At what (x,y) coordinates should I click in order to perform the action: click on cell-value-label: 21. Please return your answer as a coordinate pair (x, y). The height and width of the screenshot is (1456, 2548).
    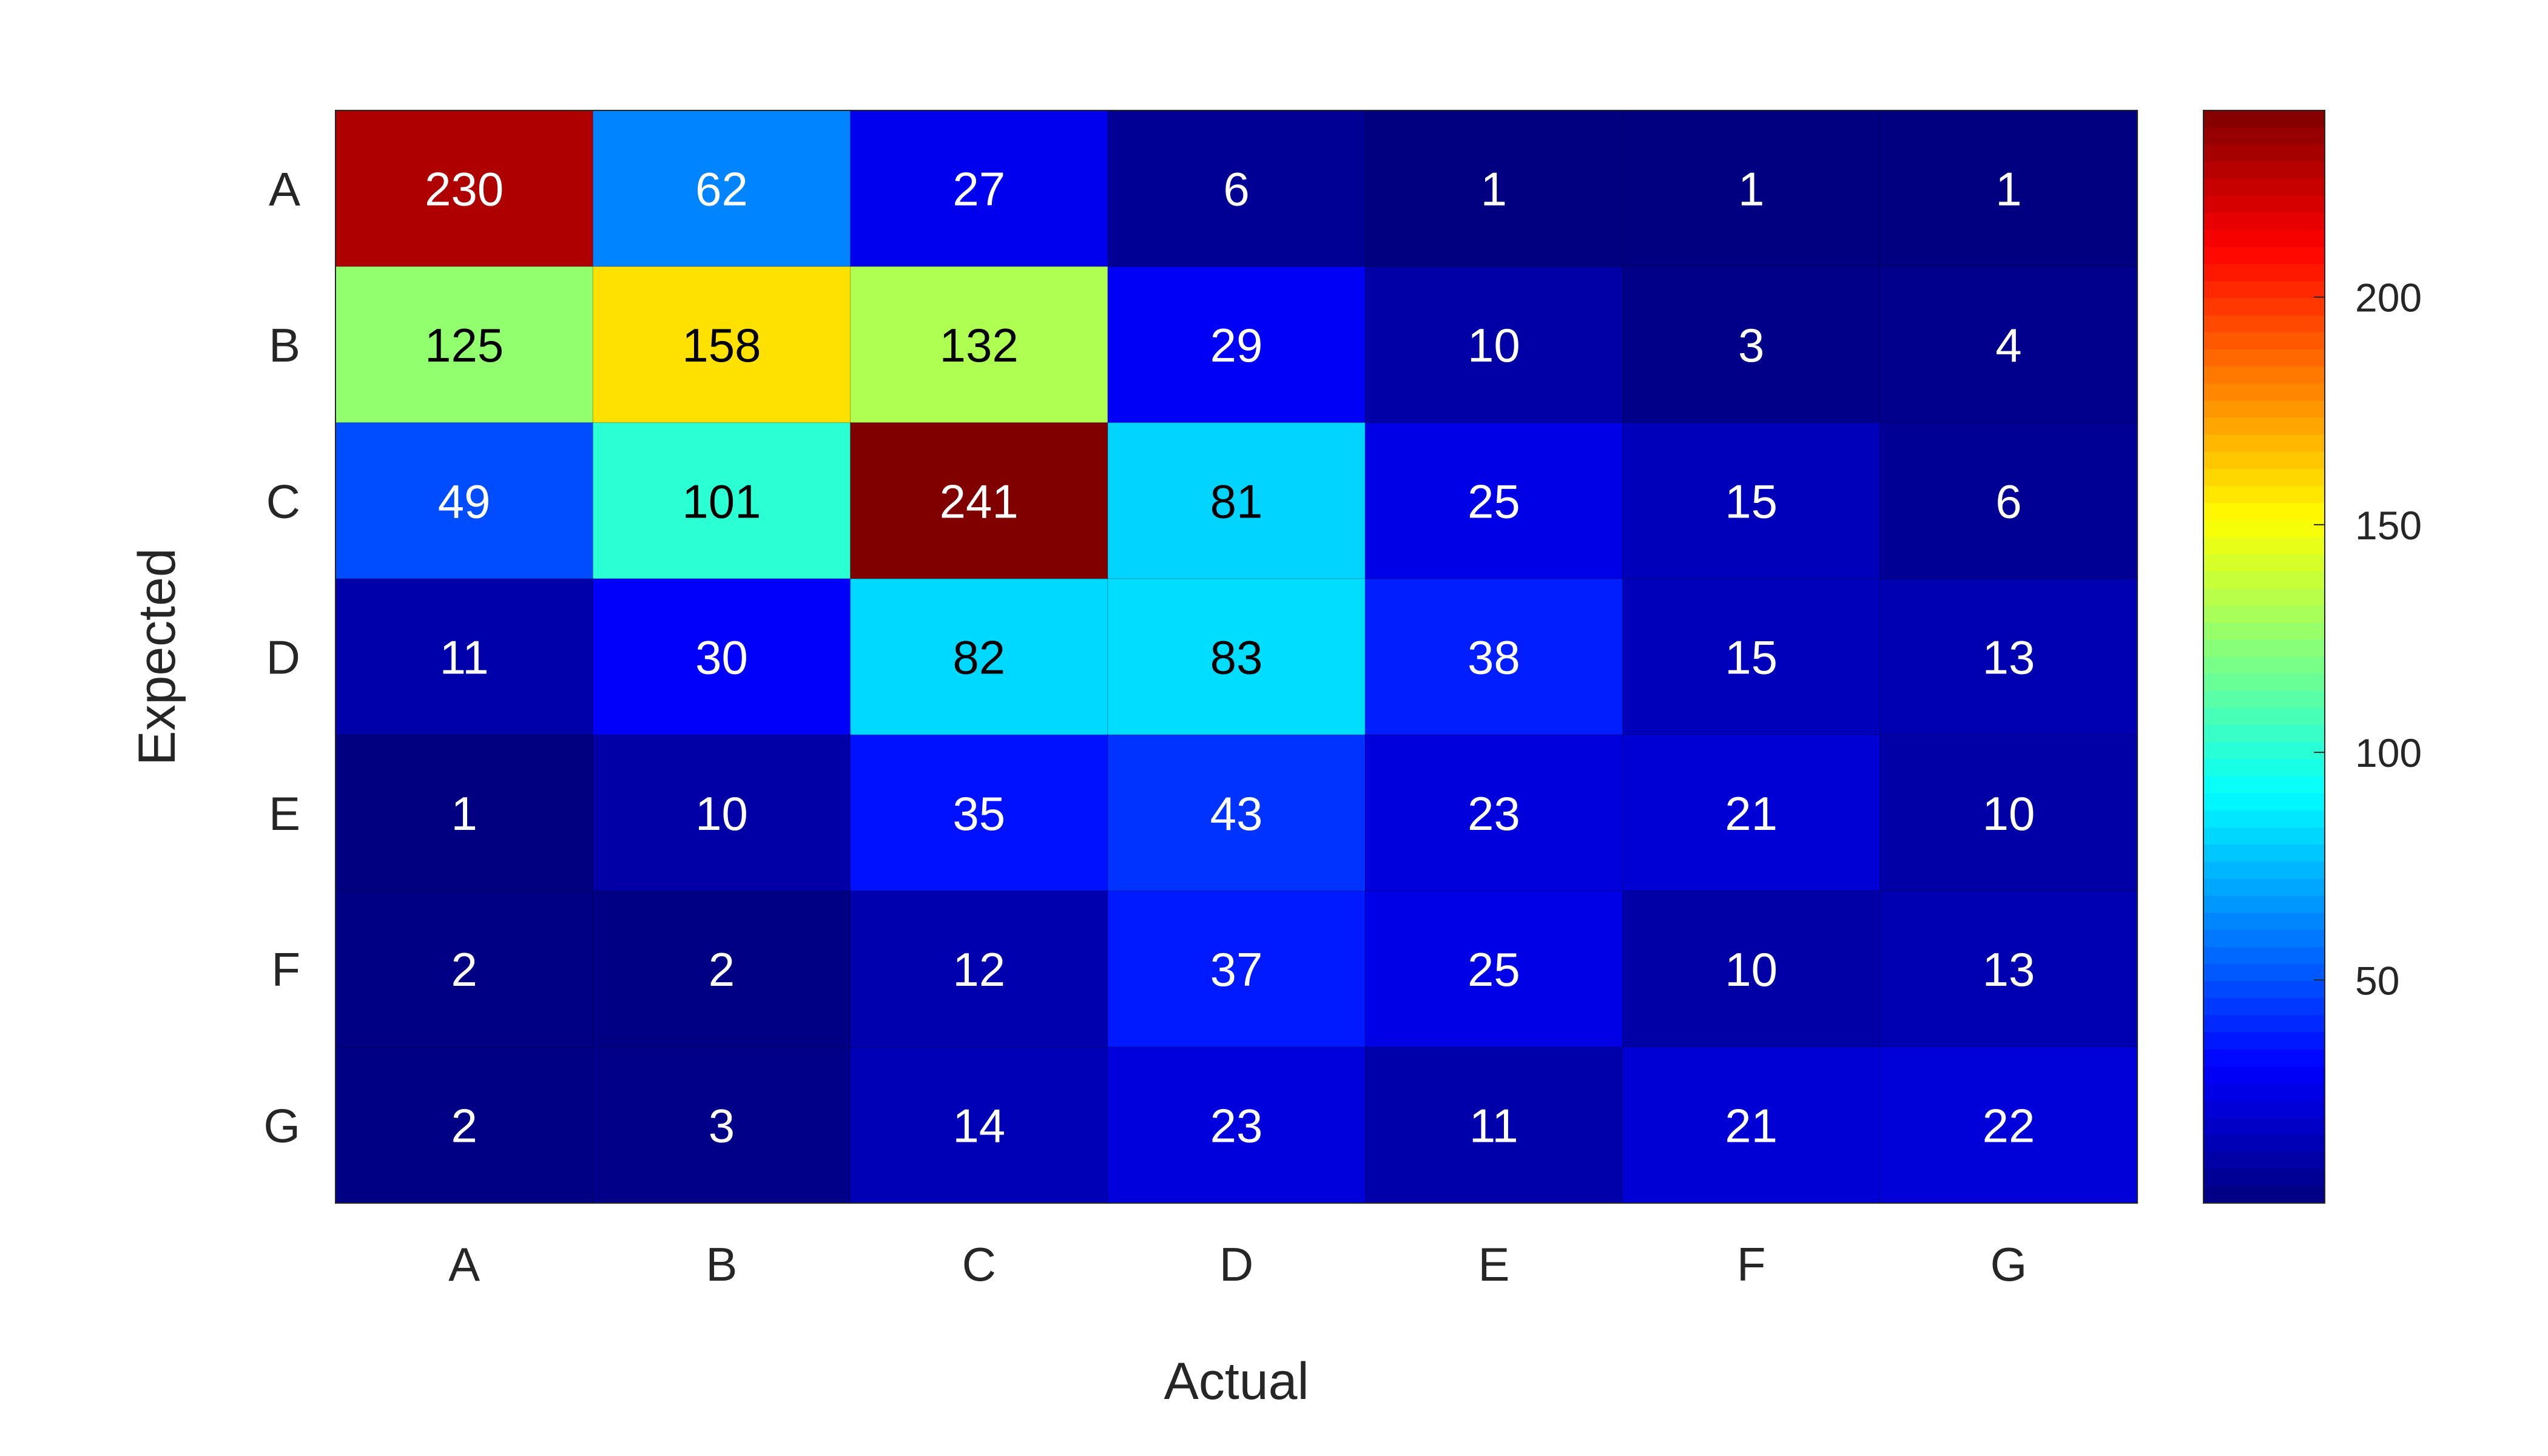
    Looking at the image, I should click on (1751, 813).